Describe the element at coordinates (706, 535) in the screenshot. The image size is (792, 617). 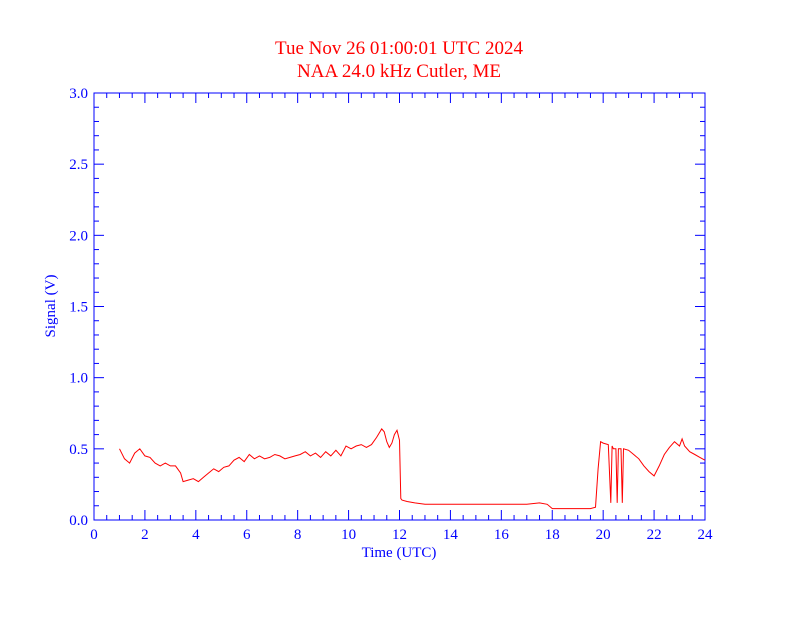
I see `x-tick-label: 24` at that location.